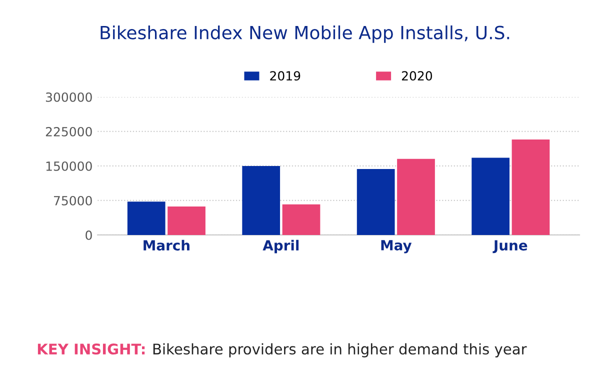 The height and width of the screenshot is (373, 610). What do you see at coordinates (73, 201) in the screenshot?
I see `y-tick-label: 75000` at bounding box center [73, 201].